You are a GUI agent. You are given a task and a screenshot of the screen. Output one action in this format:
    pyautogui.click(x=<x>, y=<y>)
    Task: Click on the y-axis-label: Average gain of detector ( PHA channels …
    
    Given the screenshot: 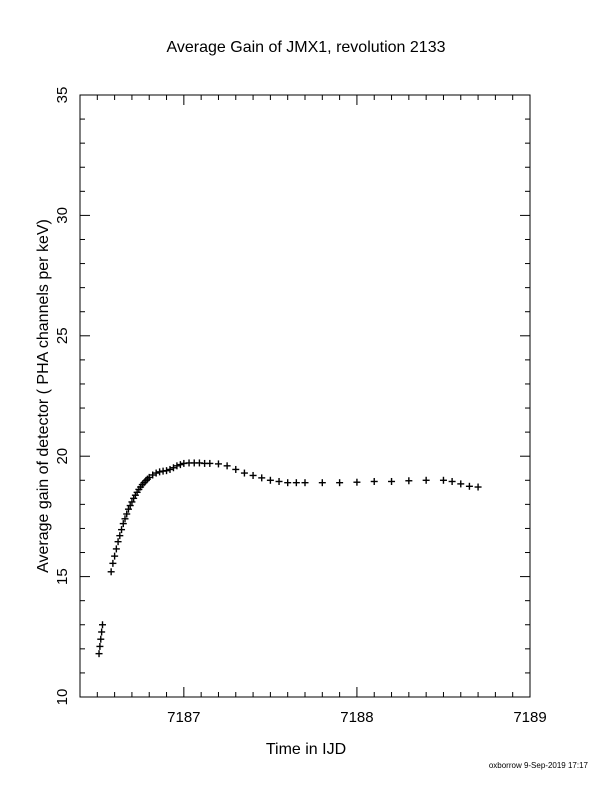 What is the action you would take?
    pyautogui.click(x=43, y=396)
    